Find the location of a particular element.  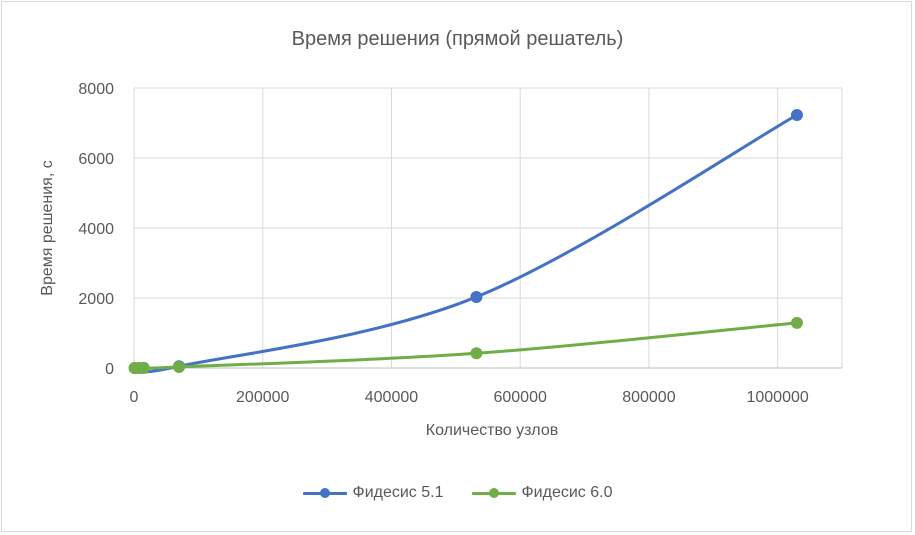

legend-label-series-1: Фидесис 5.1 is located at coordinates (398, 492).